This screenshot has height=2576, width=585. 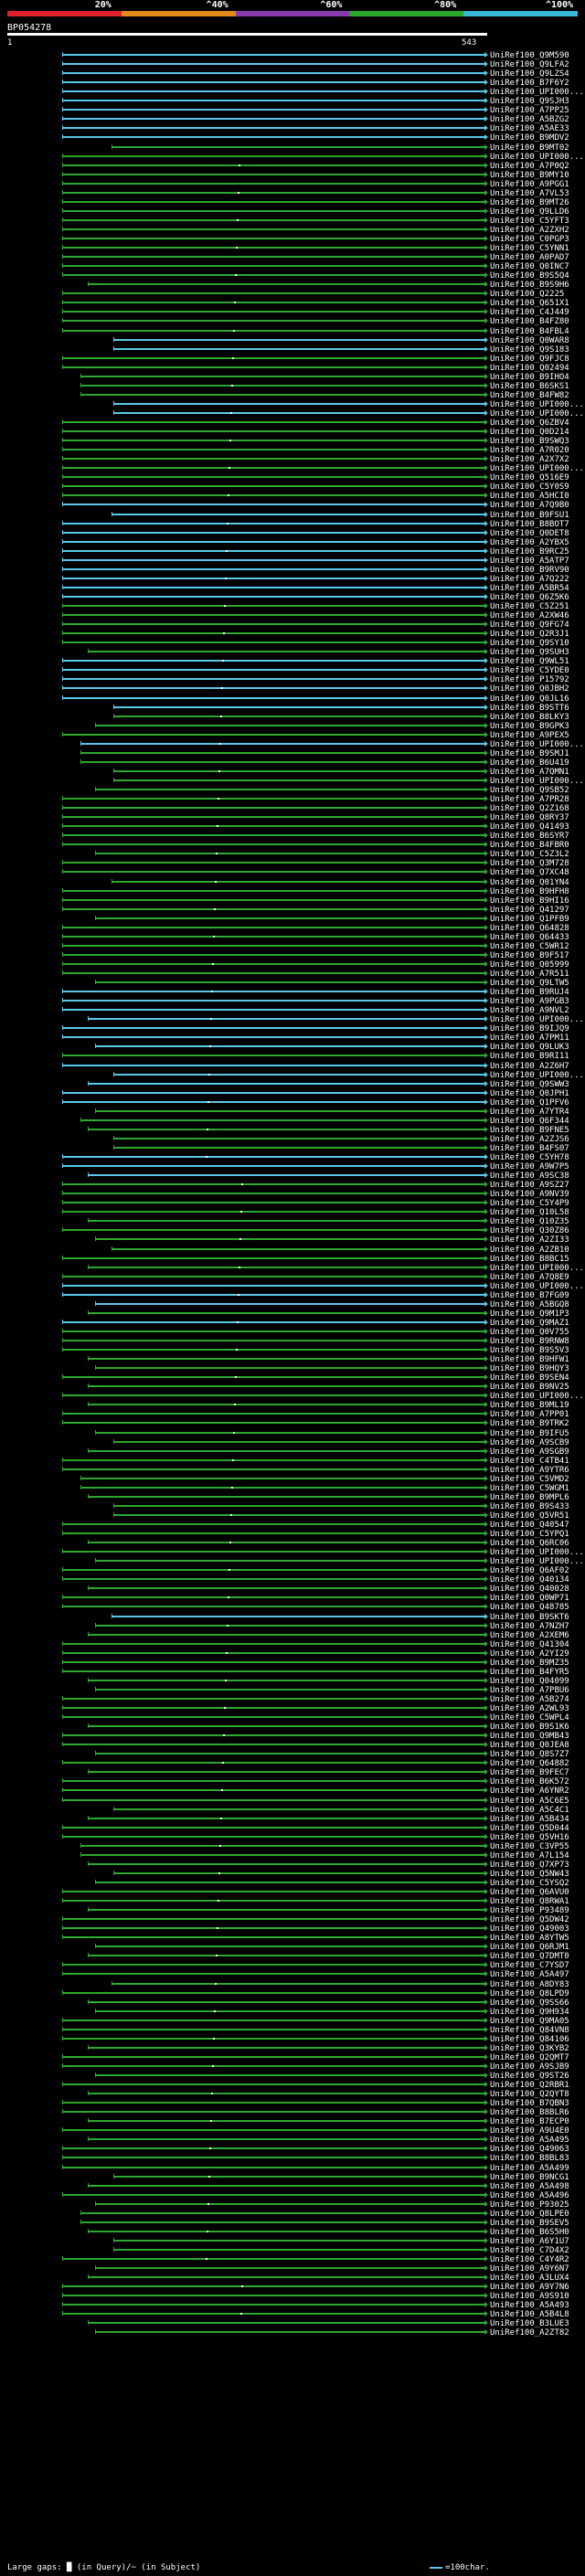 What do you see at coordinates (530, 331) in the screenshot?
I see `hit-label: UniRef100_B4FBL4` at bounding box center [530, 331].